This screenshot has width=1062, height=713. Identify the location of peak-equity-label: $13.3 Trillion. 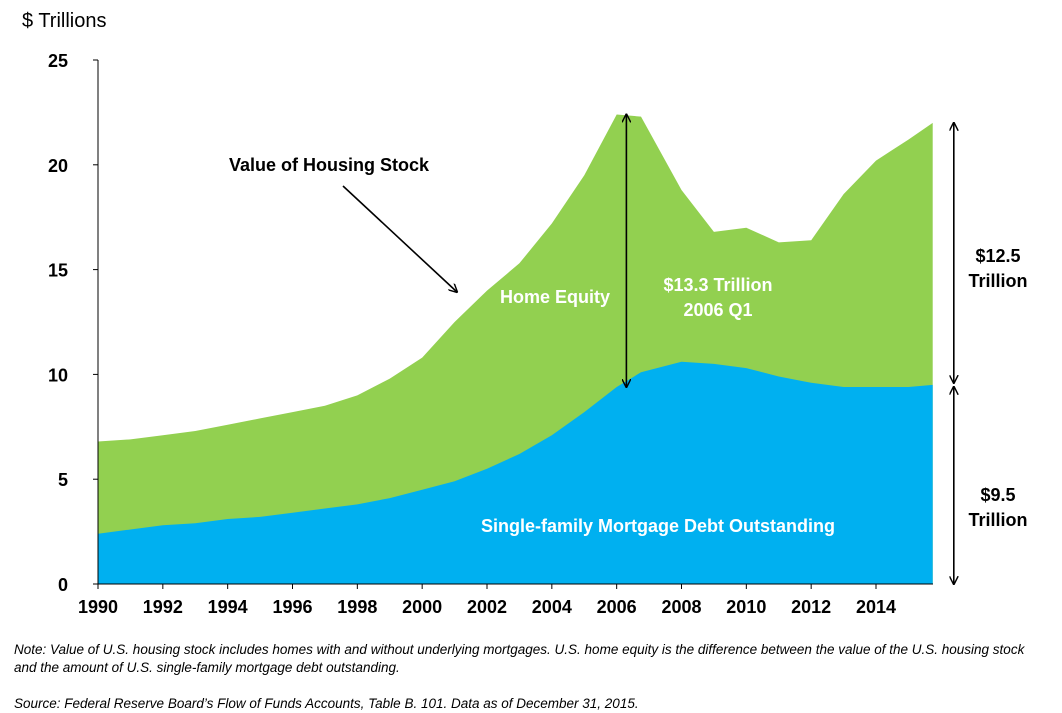
(717, 285).